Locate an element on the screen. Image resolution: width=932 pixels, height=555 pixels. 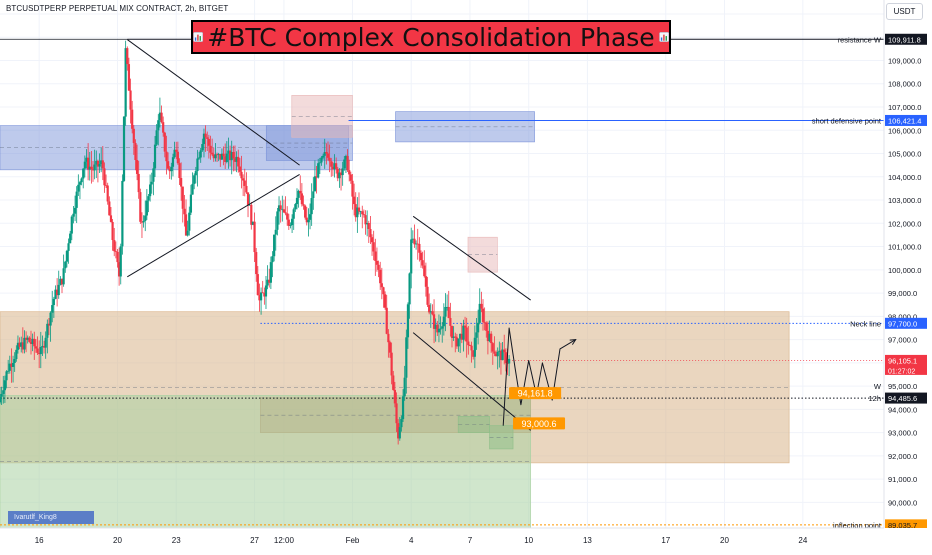
hline-label: short defensive point is located at coordinates (847, 120).